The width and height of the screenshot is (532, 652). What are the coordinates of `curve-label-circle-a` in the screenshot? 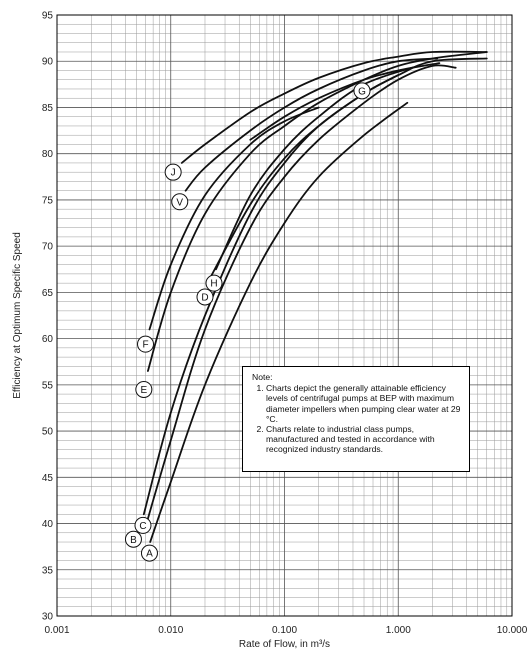 It's located at (149, 553).